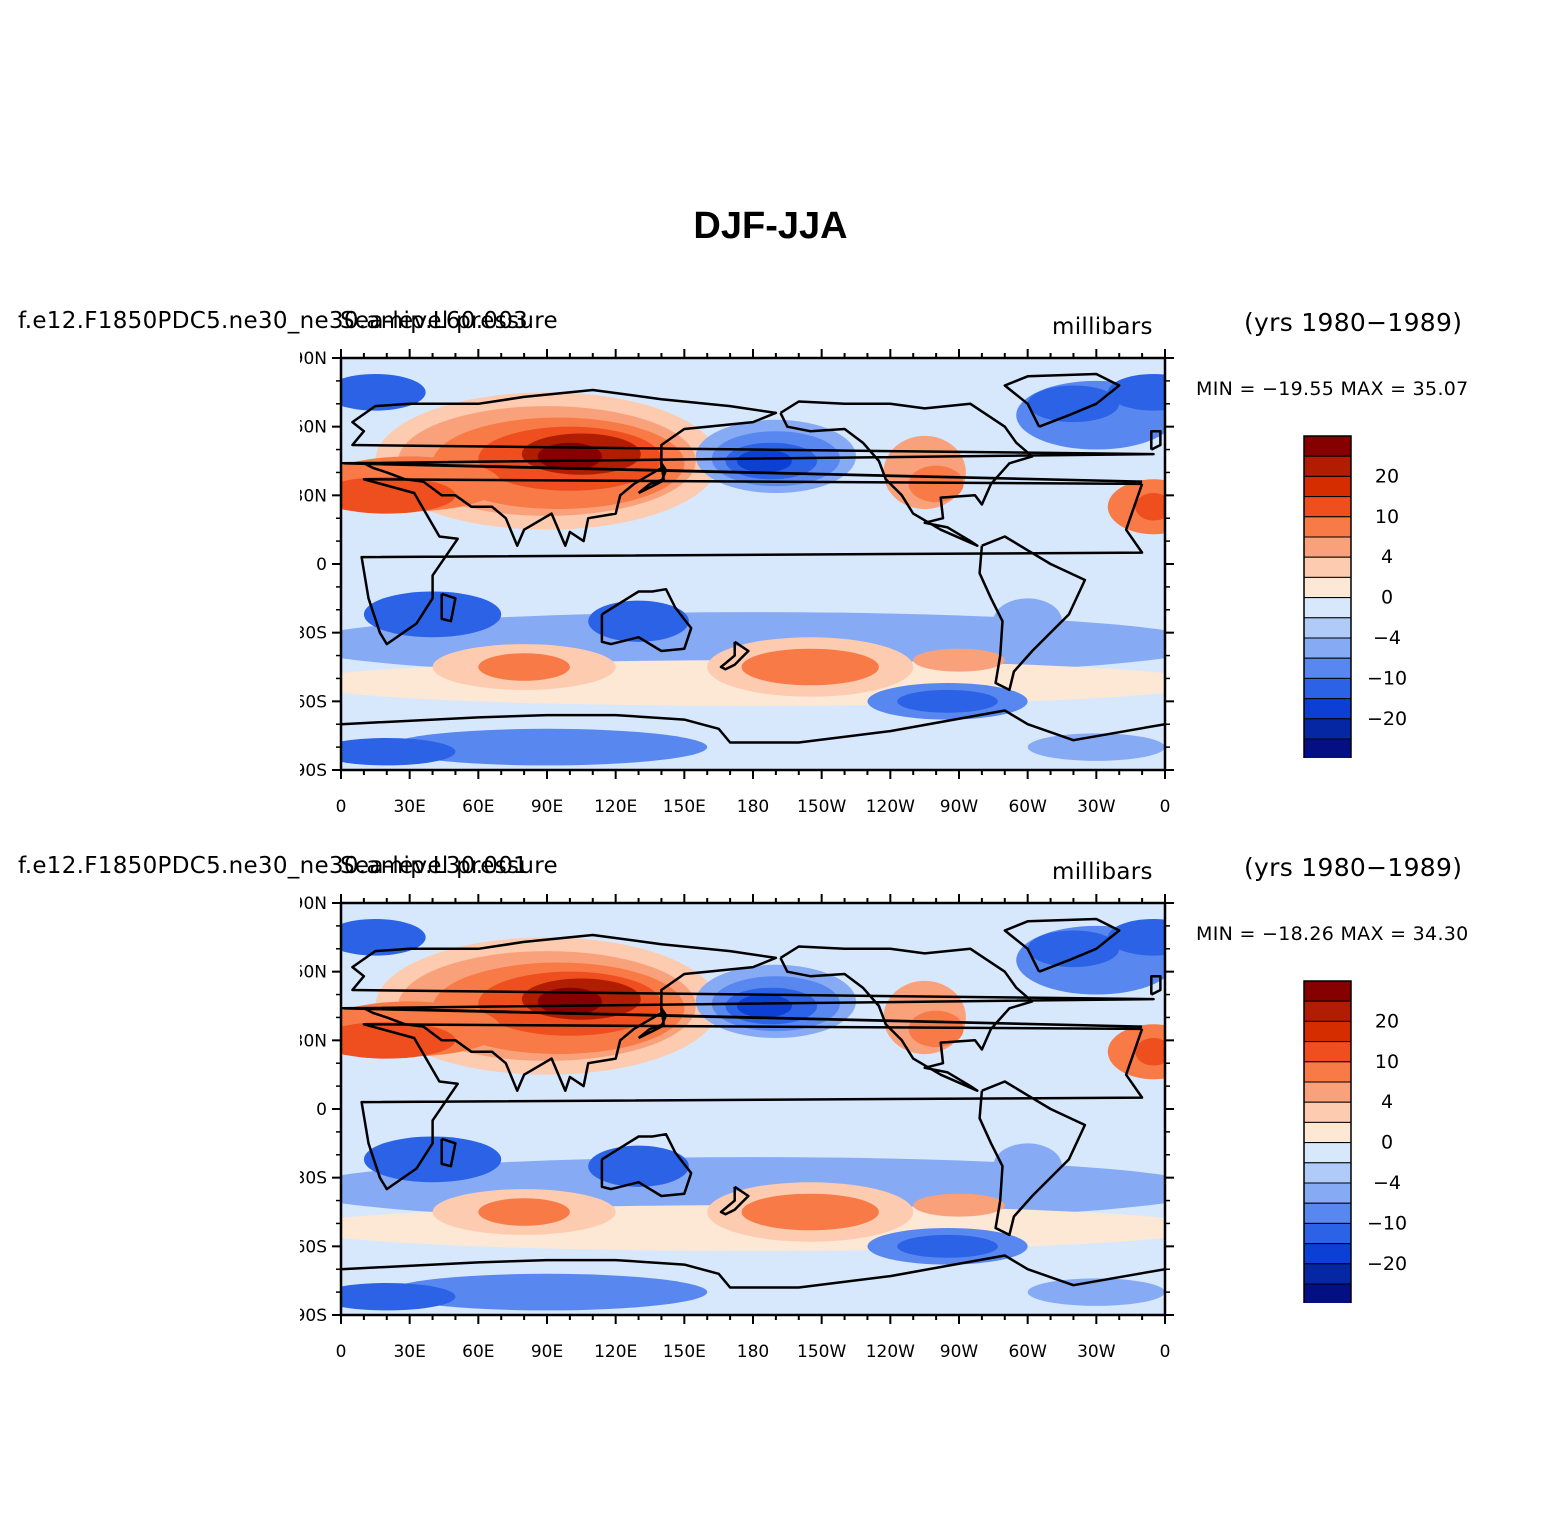  I want to click on colorbar-label: 20, so click(1387, 476).